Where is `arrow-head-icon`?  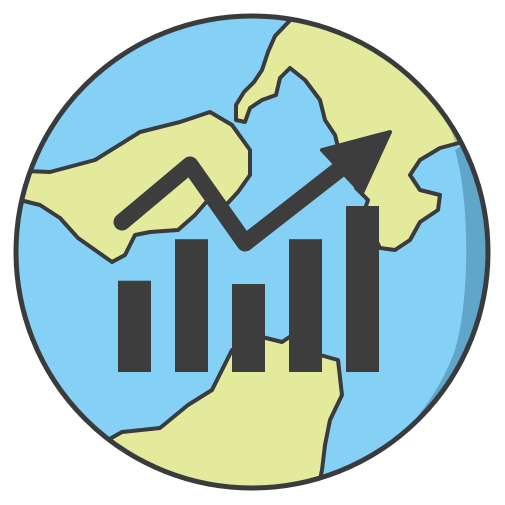
arrow-head-icon is located at coordinates (356, 162).